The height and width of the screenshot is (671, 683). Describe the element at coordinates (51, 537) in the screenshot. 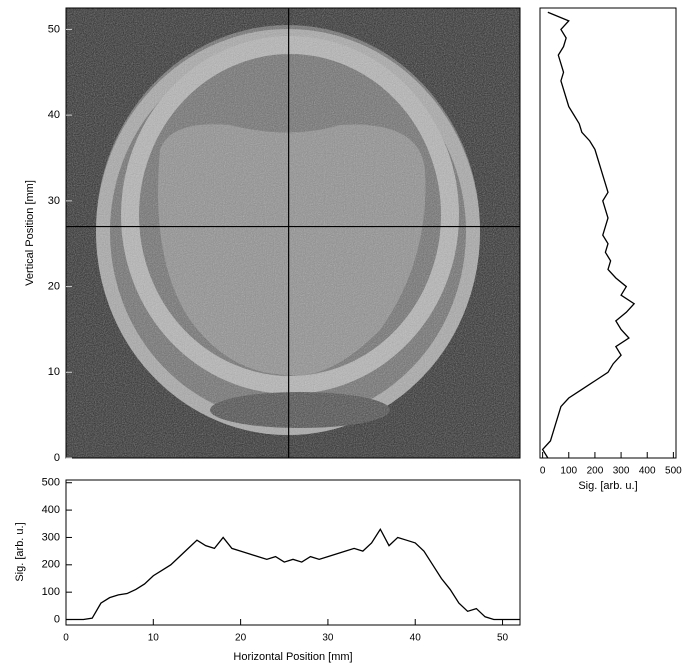

I see `y-tick-label: 300` at that location.